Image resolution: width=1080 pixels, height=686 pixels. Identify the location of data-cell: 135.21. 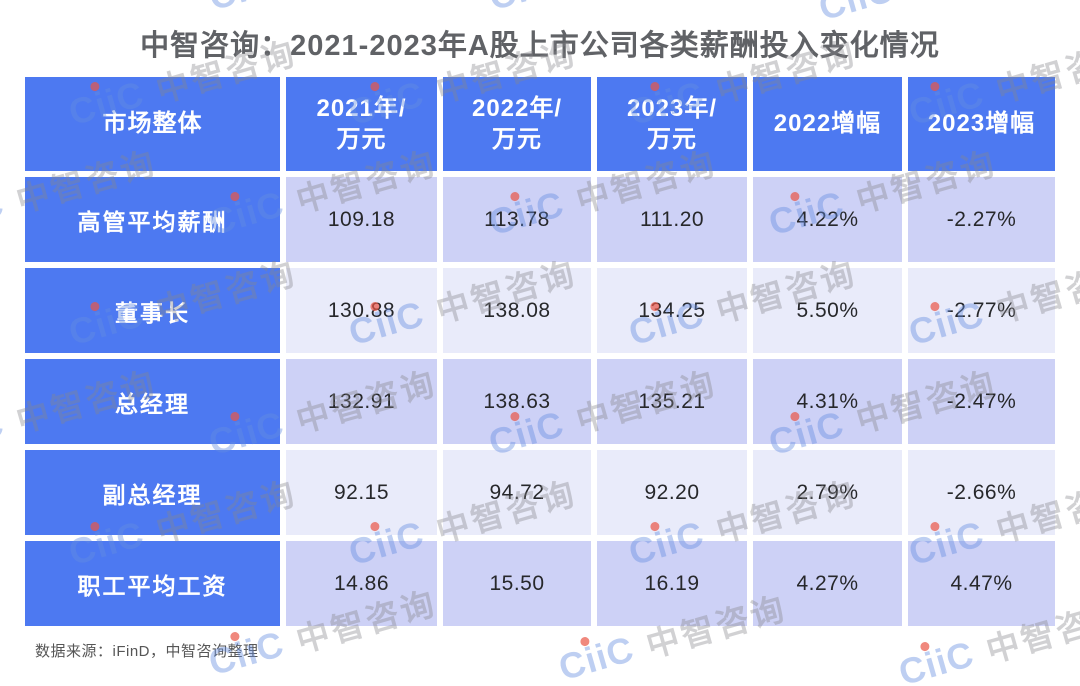
(672, 401).